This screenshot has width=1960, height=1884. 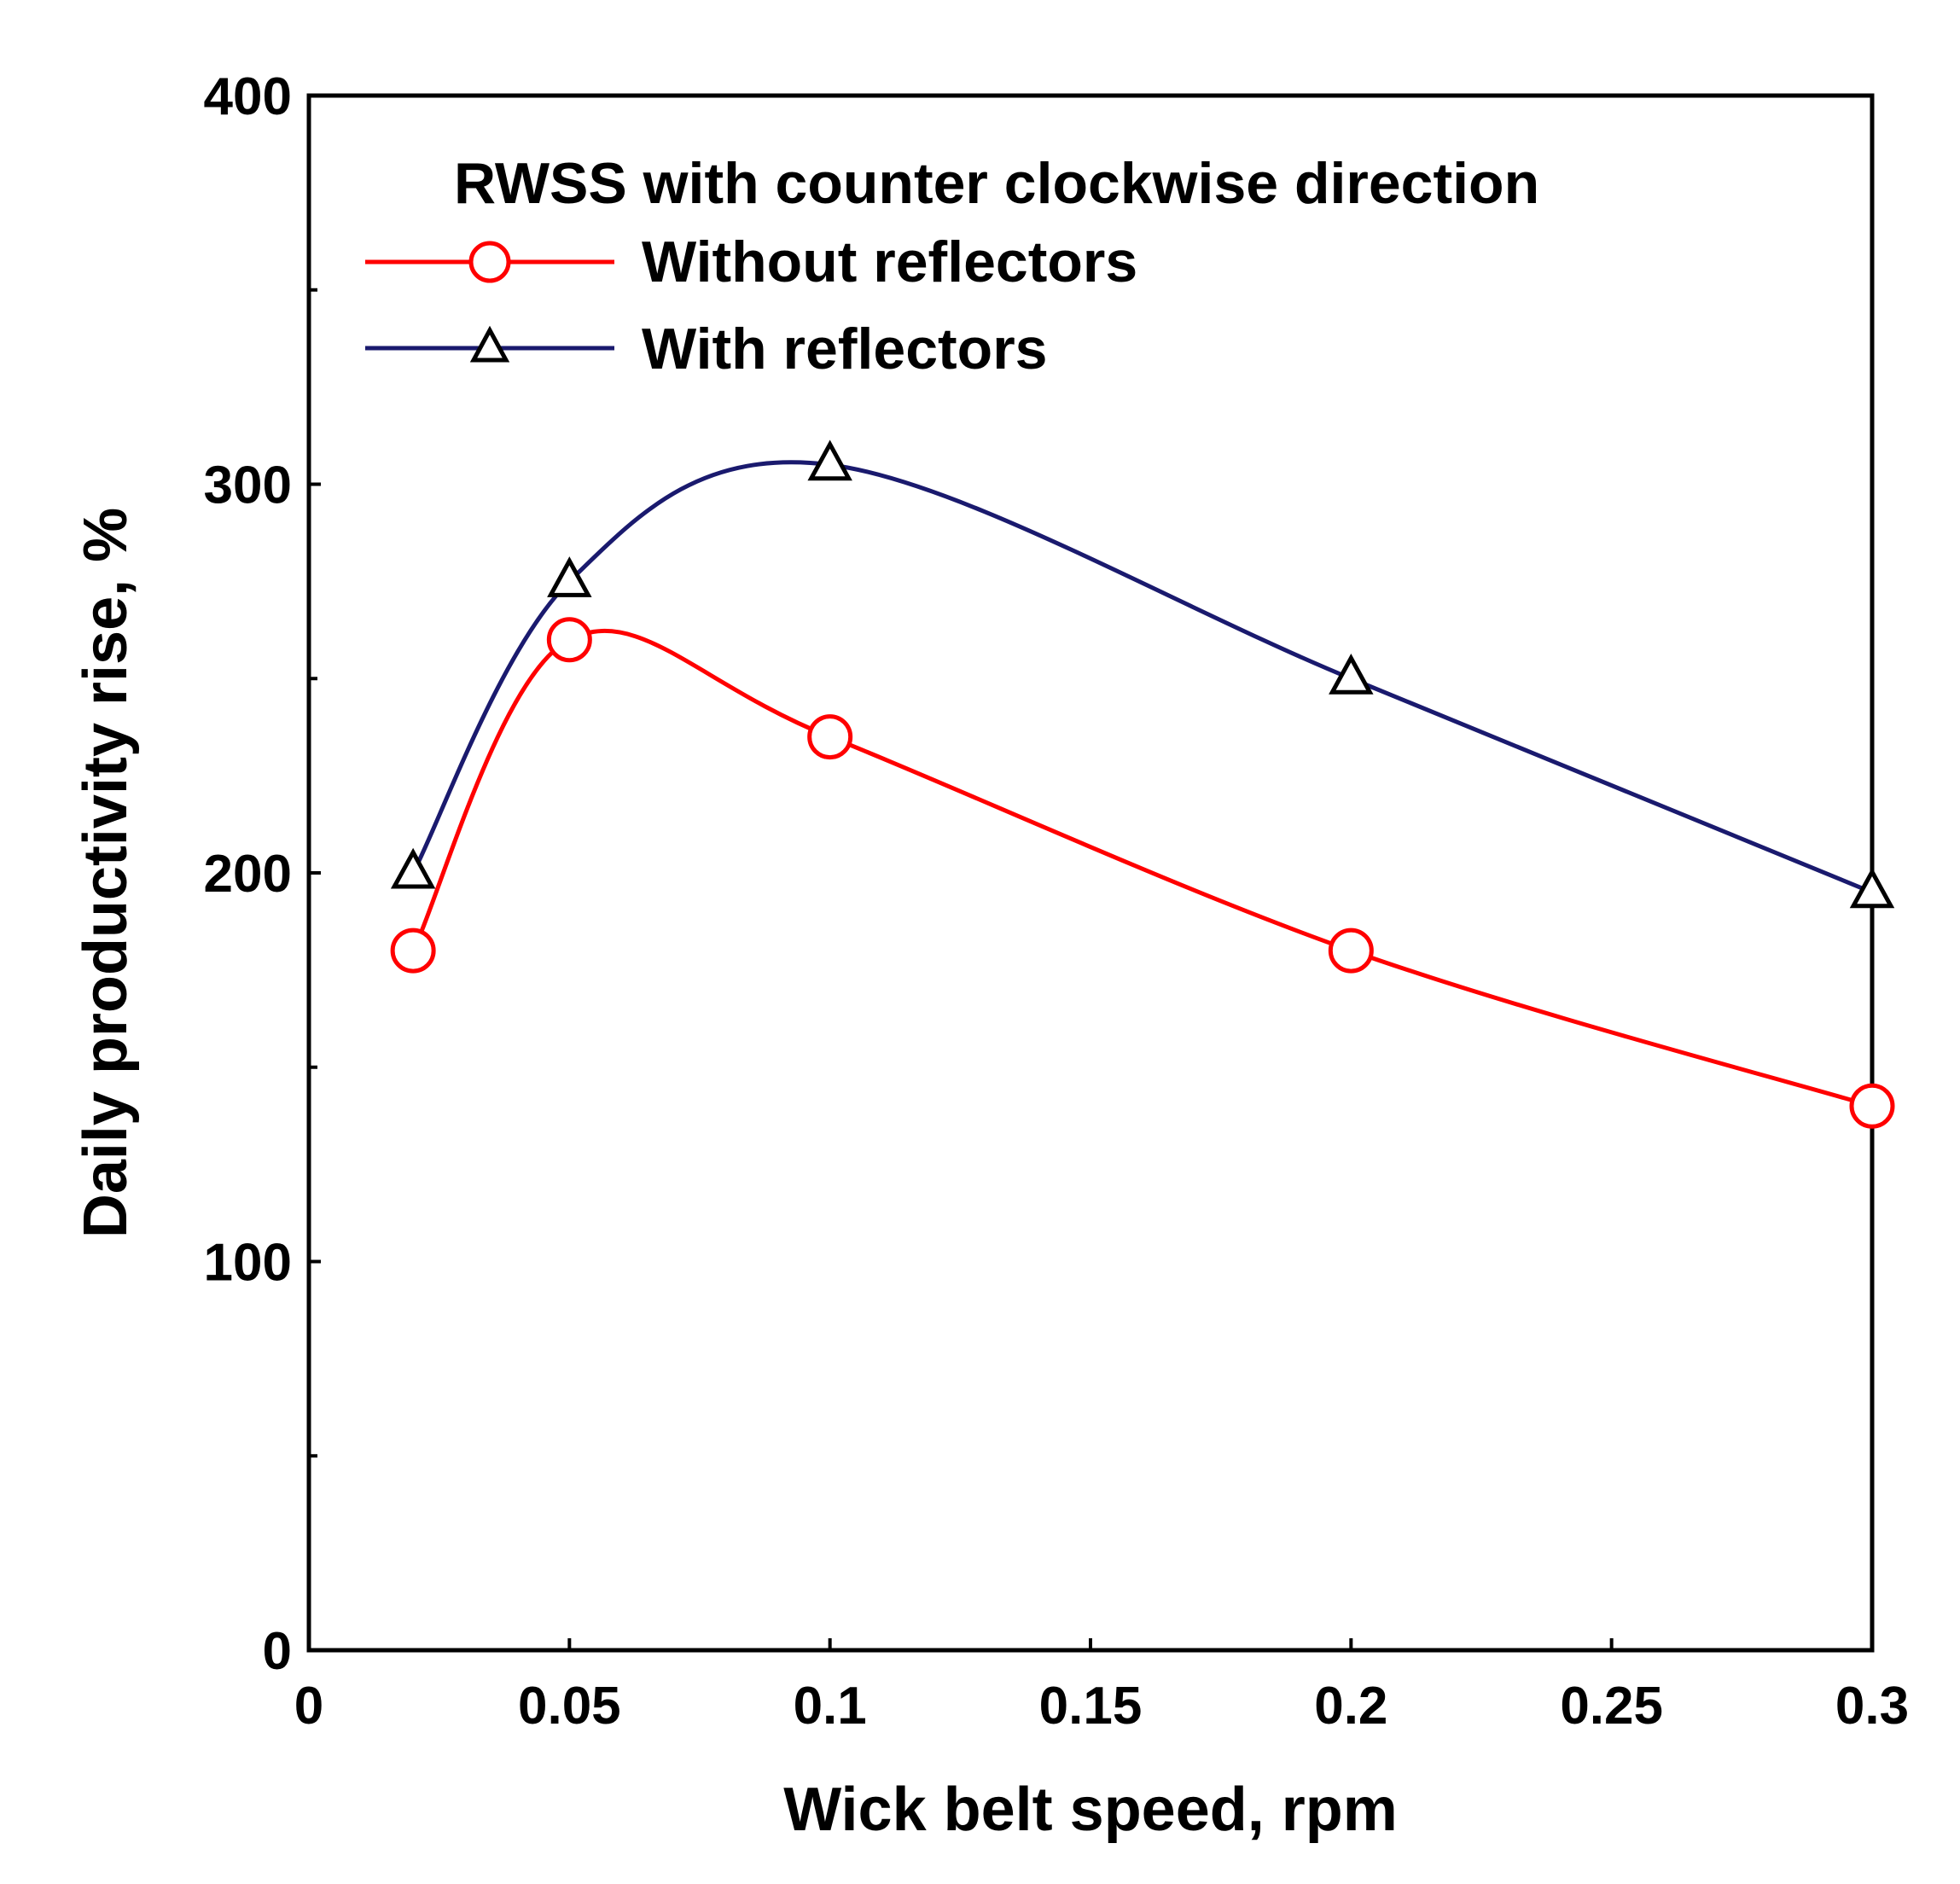 I want to click on x-tick-label: 0.3, so click(x=1872, y=1706).